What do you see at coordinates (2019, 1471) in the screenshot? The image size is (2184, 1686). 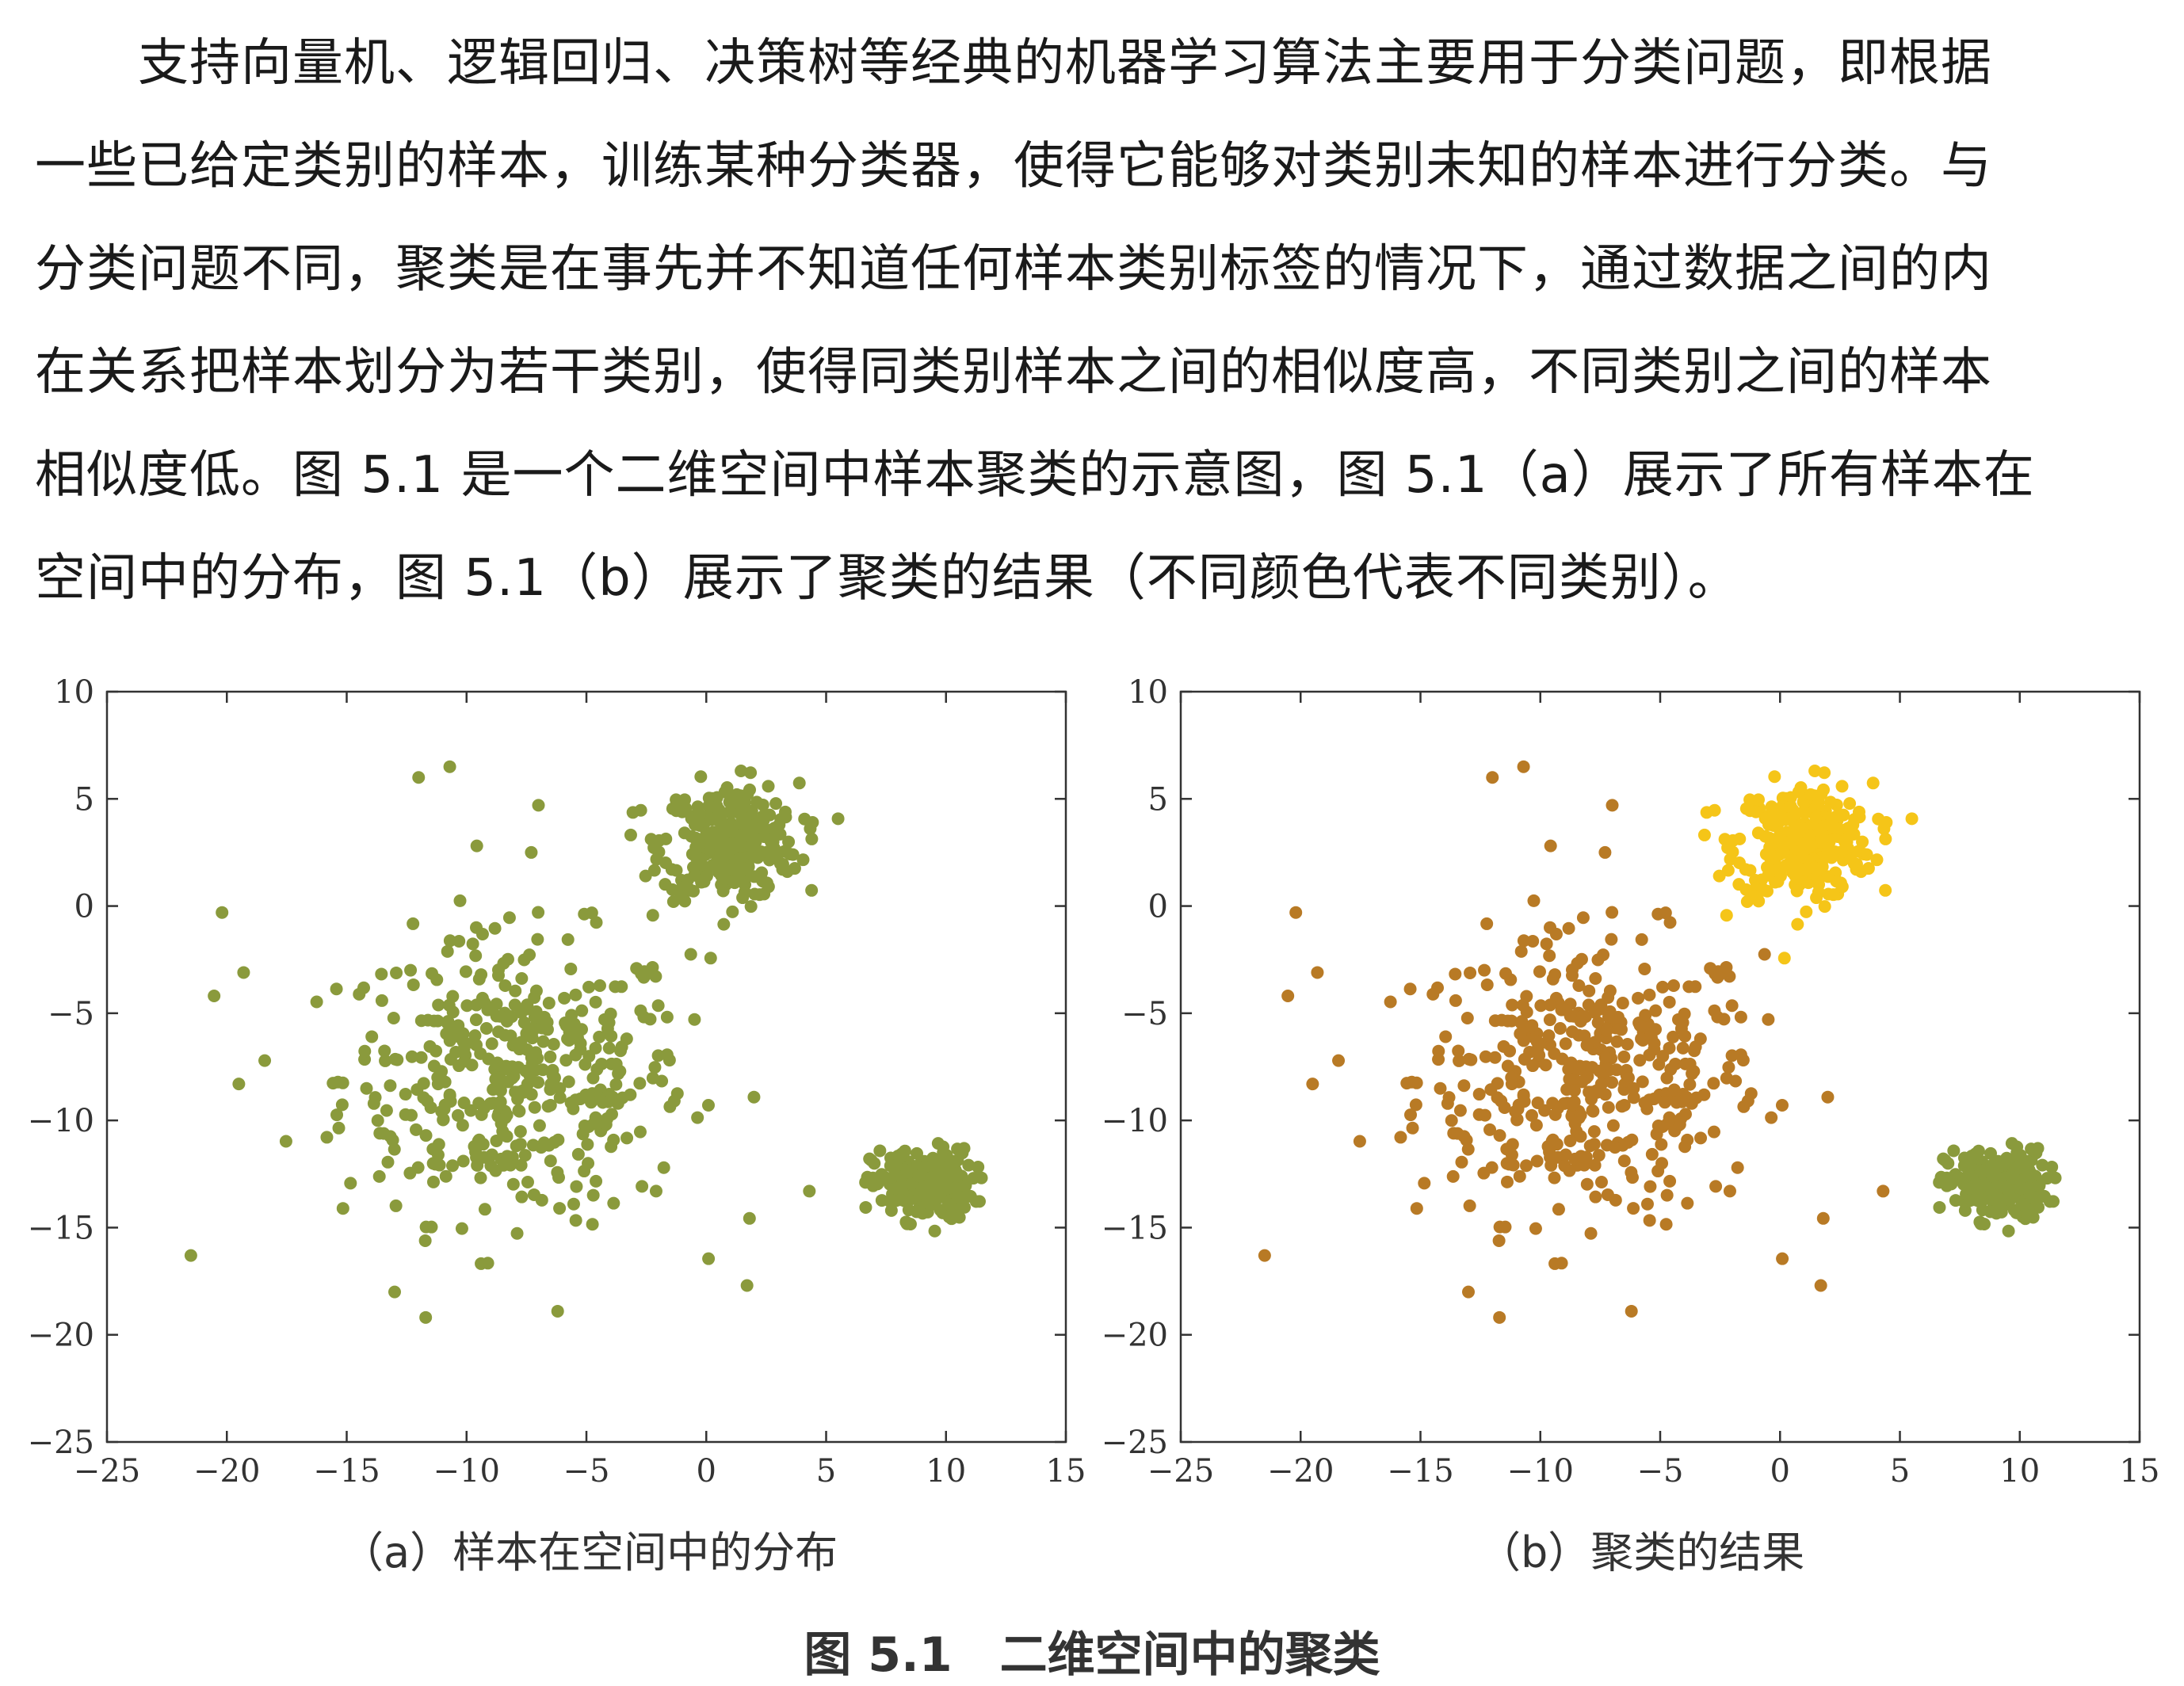 I see `x-tick-label: 10` at bounding box center [2019, 1471].